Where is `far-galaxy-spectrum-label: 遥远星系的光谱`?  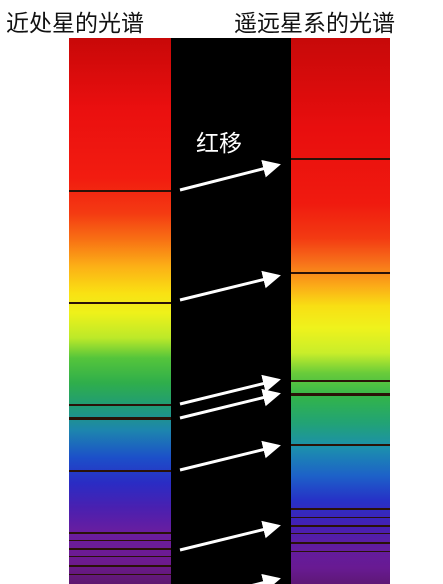 far-galaxy-spectrum-label: 遥远星系的光谱 is located at coordinates (314, 24).